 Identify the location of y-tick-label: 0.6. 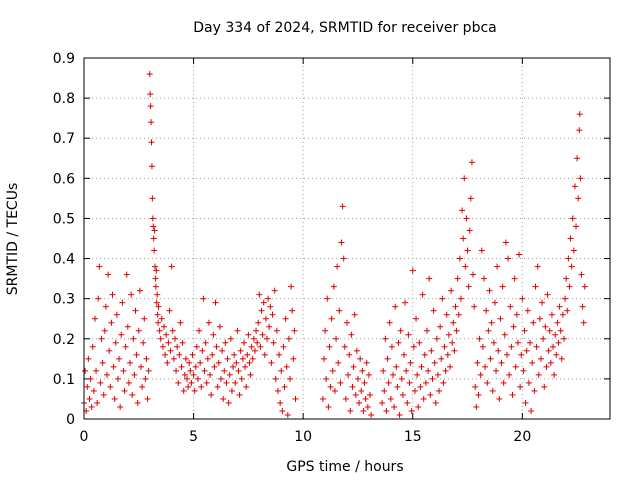
(64, 179).